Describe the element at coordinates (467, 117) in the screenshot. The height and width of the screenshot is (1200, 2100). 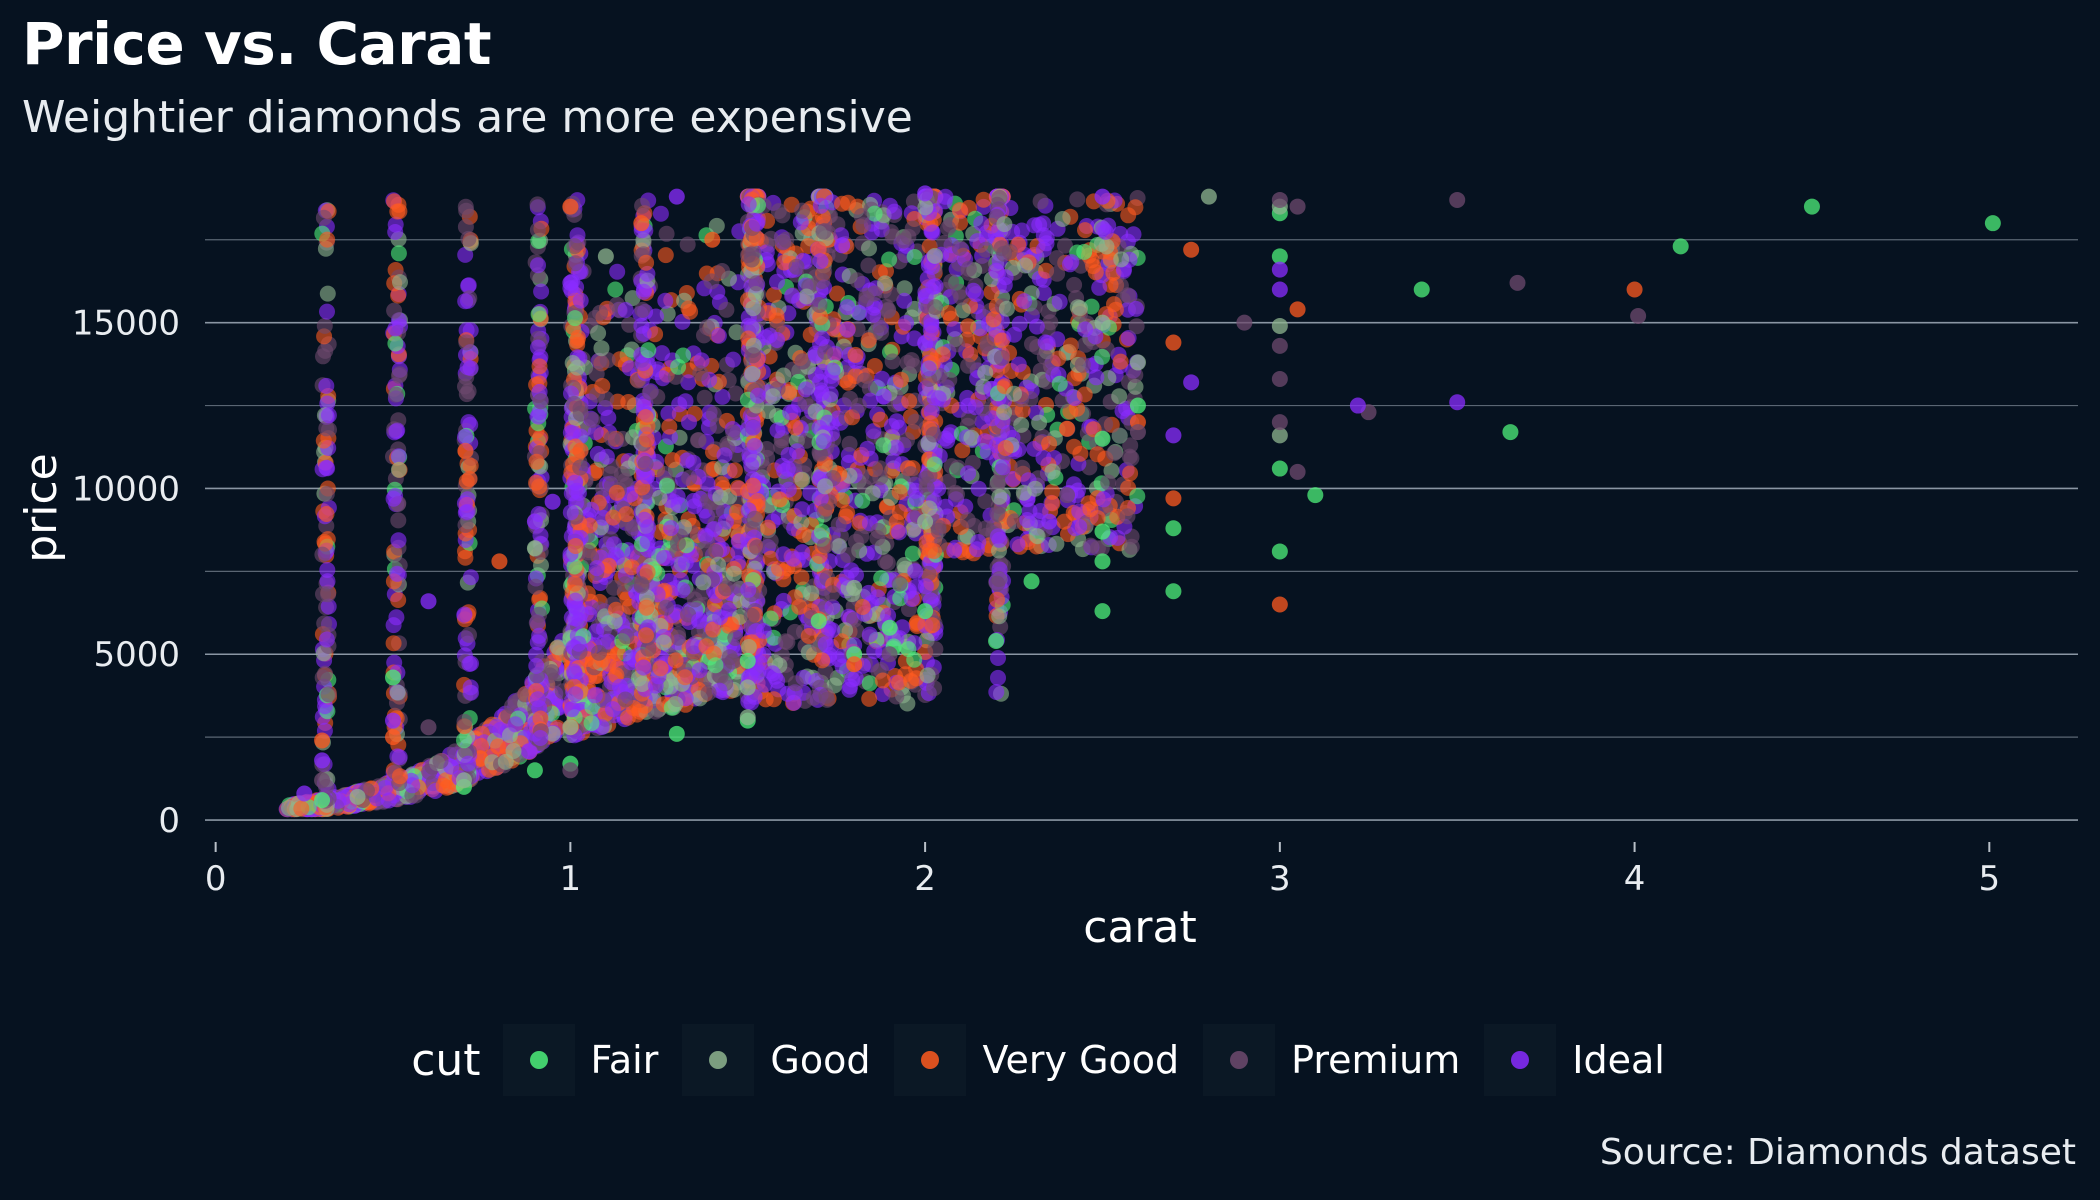
I see `chart-subtitle: Weightier diamonds are more expensive` at that location.